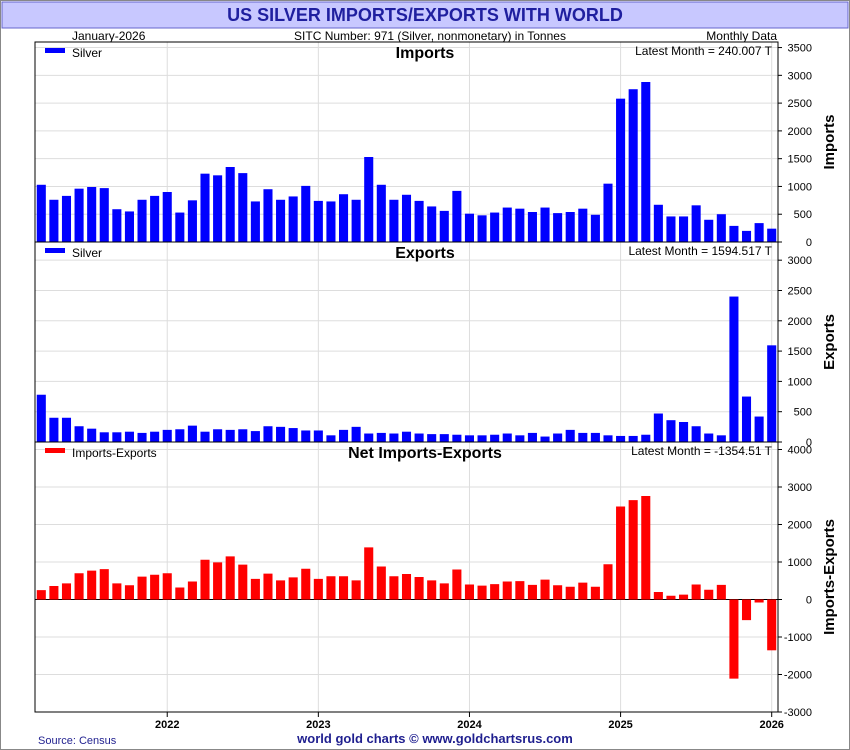  I want to click on legend-label: Silver, so click(87, 53).